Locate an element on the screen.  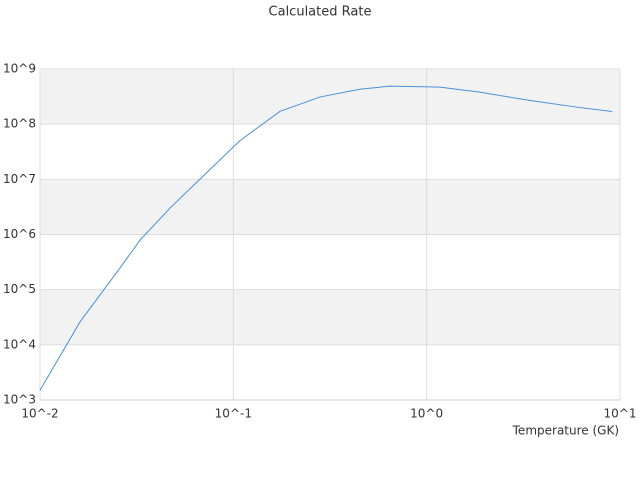
x-tick-label: 10^0 is located at coordinates (426, 414).